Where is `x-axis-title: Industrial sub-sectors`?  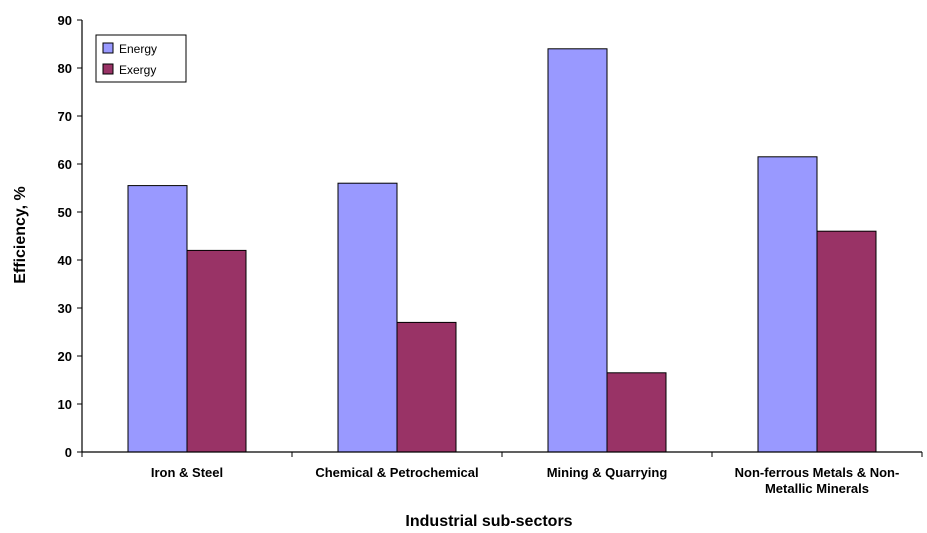
x-axis-title: Industrial sub-sectors is located at coordinates (488, 521).